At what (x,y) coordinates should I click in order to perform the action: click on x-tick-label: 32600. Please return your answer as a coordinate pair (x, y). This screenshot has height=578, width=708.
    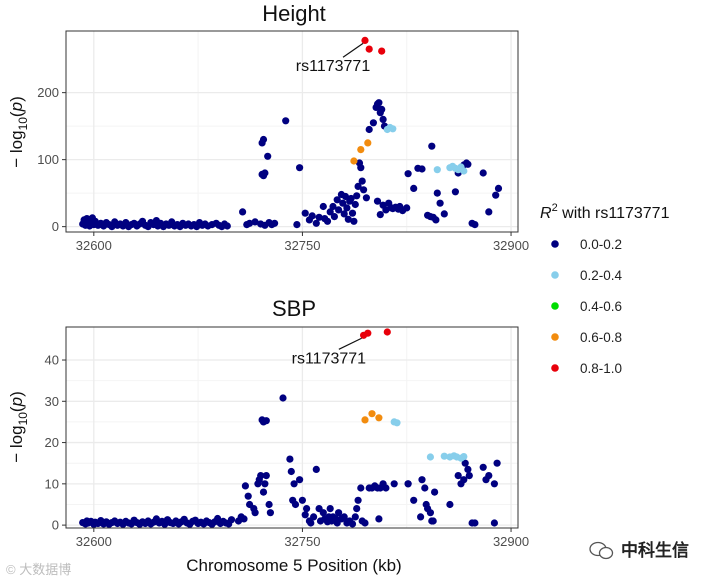
    Looking at the image, I should click on (94, 245).